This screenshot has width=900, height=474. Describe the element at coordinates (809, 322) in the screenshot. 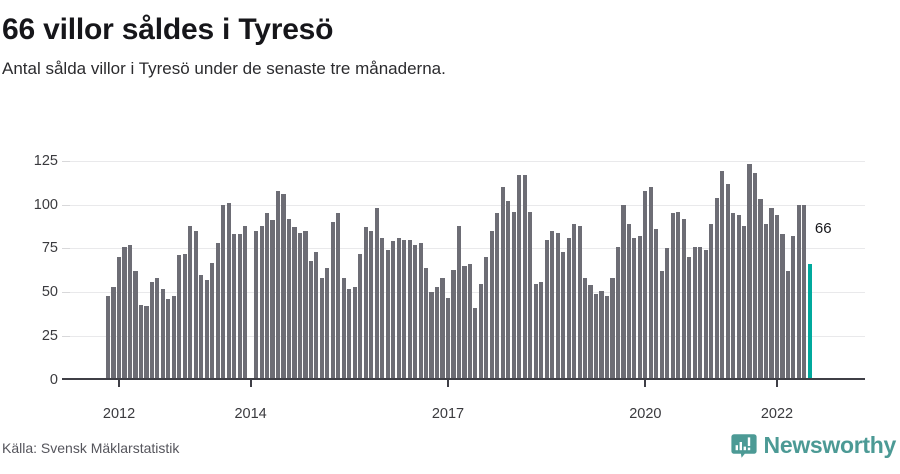

I see `bar-highlighted` at that location.